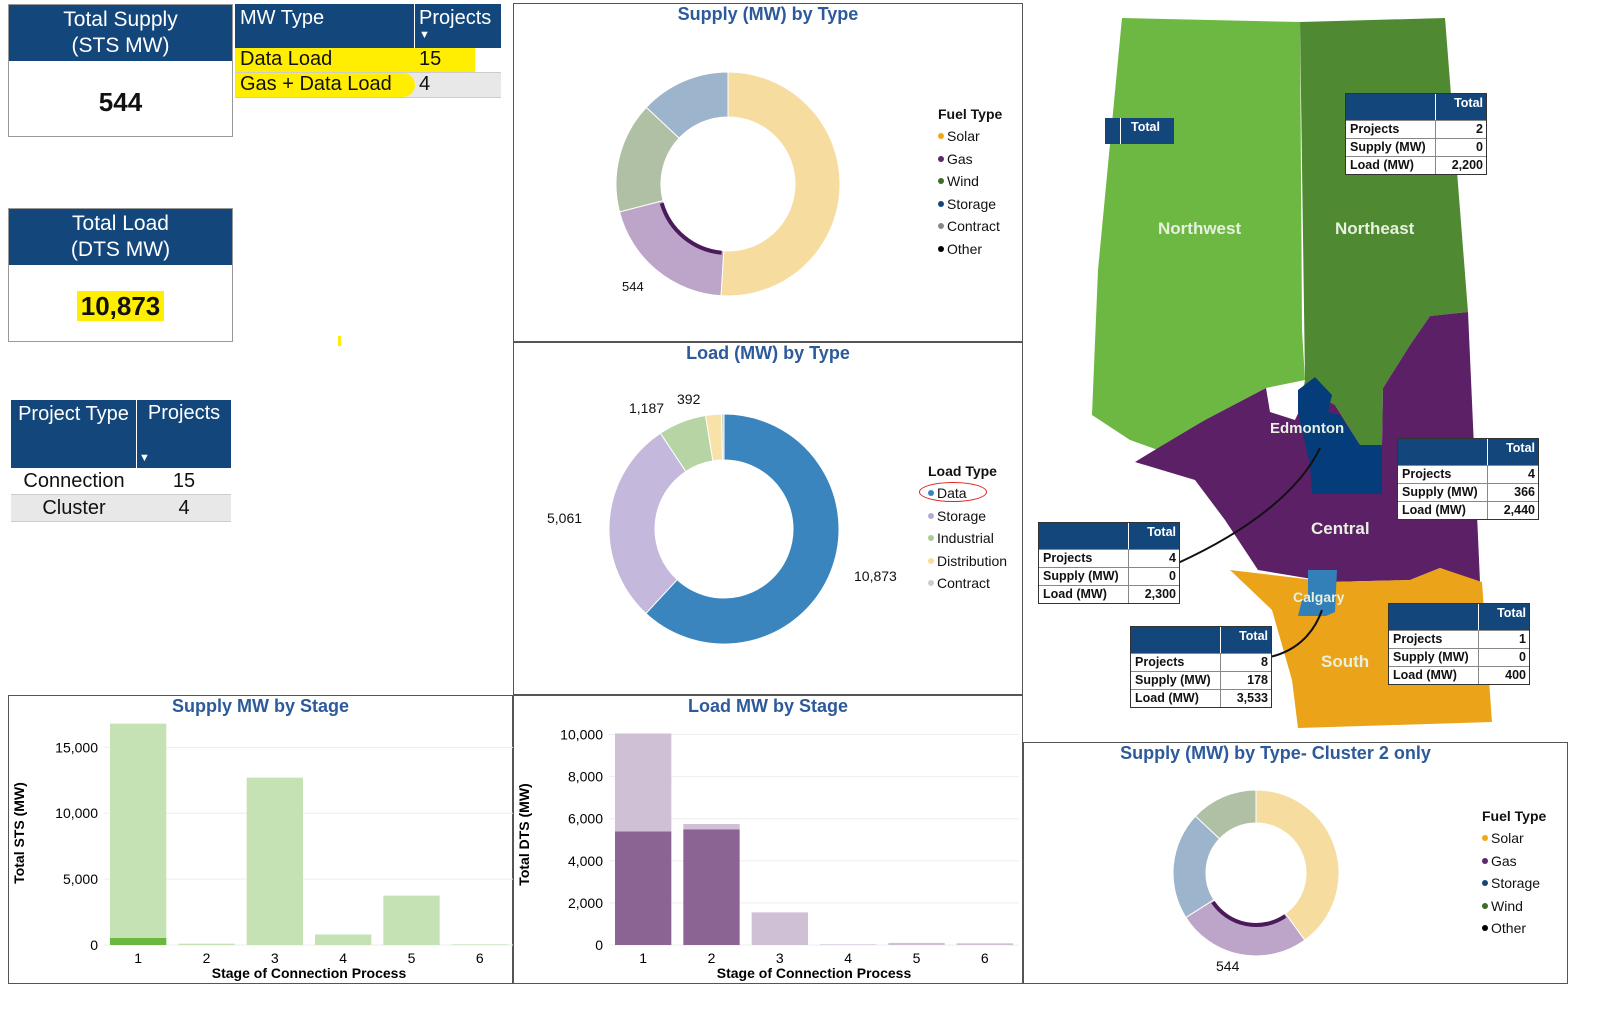 The height and width of the screenshot is (1015, 1618). I want to click on legend-item: Industrial, so click(967, 538).